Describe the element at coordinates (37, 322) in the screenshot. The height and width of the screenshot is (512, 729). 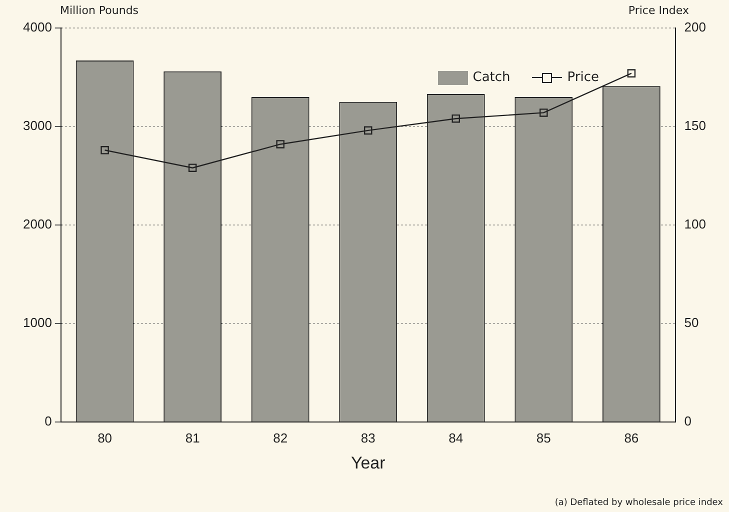
I see `y-tick-label: 1000` at that location.